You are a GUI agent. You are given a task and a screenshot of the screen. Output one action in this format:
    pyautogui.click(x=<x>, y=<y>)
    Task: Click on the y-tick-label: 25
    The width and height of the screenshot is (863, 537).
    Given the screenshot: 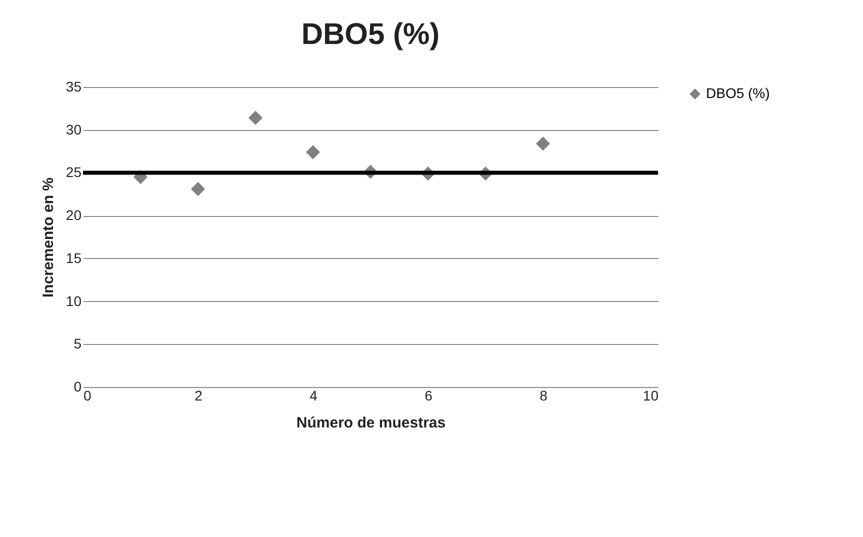 What is the action you would take?
    pyautogui.click(x=74, y=172)
    